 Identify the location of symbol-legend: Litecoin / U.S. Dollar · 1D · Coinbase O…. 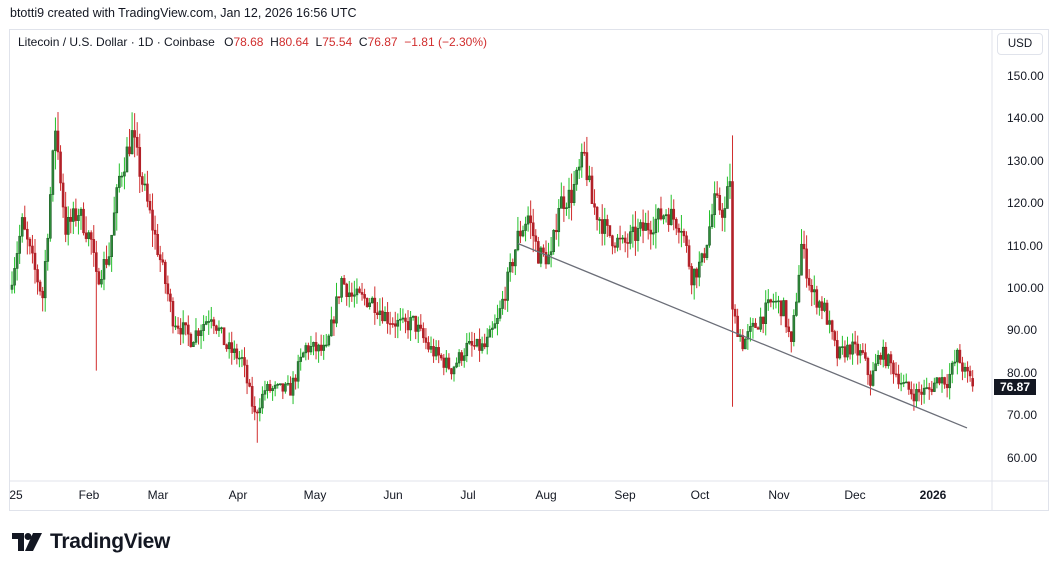
(252, 42).